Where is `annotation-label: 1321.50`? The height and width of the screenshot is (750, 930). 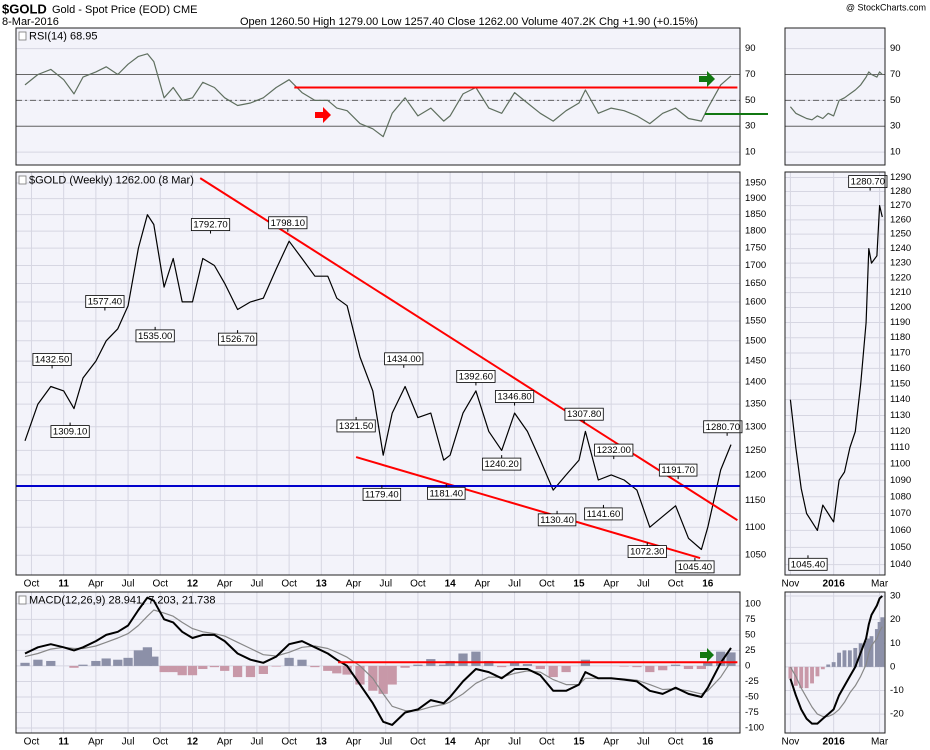 annotation-label: 1321.50 is located at coordinates (356, 426).